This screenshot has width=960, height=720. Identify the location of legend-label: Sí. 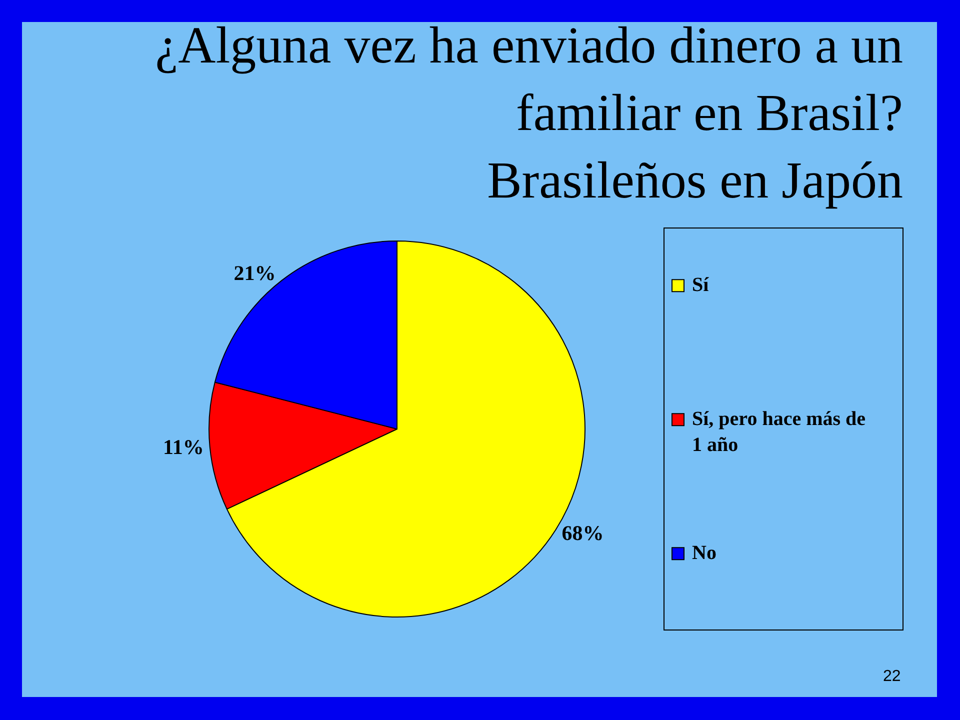
(701, 285).